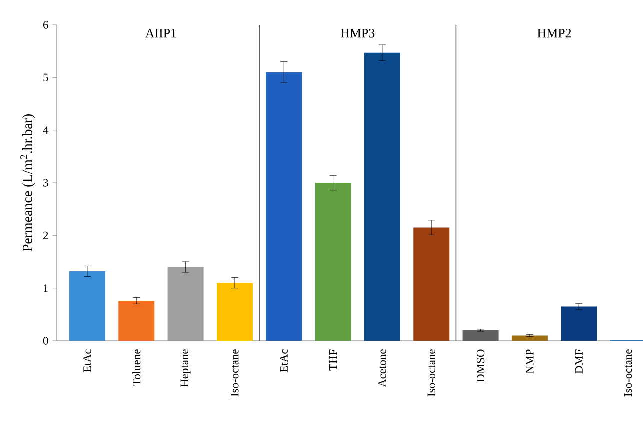 The image size is (643, 423). I want to click on y-tick-label: 3, so click(46, 183).